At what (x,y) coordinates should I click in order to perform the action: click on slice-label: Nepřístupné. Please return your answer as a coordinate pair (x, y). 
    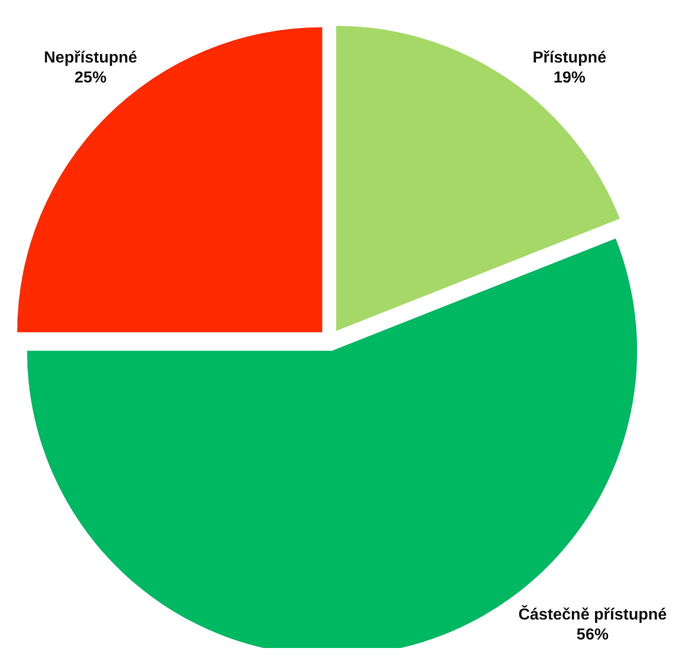
    Looking at the image, I should click on (91, 58).